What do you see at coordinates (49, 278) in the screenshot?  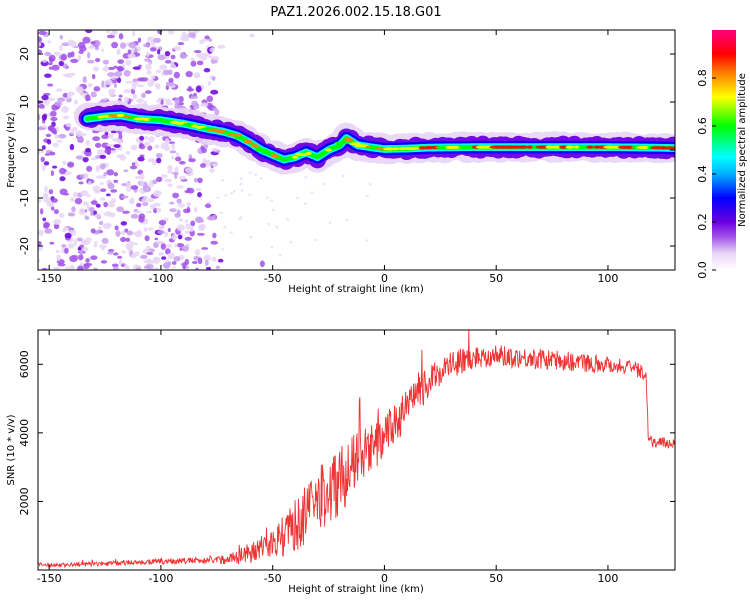 I see `spectrogram-x-tick-label: -150` at bounding box center [49, 278].